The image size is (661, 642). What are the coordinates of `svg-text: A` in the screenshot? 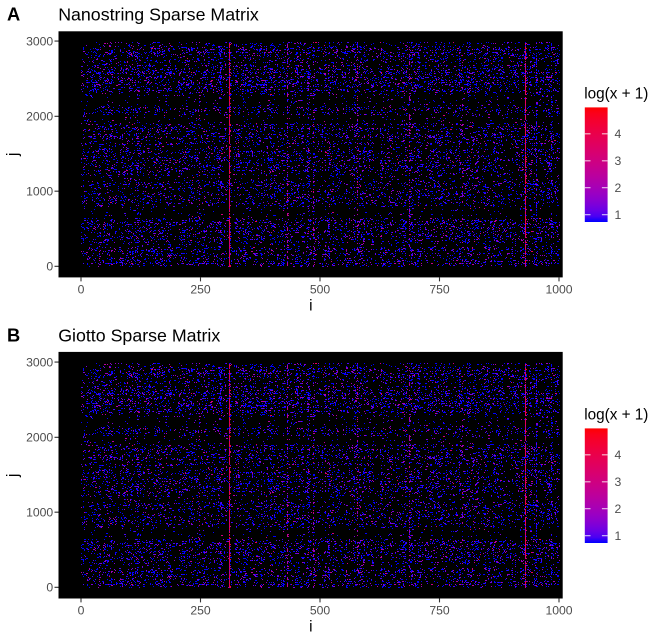 It's located at (13, 14).